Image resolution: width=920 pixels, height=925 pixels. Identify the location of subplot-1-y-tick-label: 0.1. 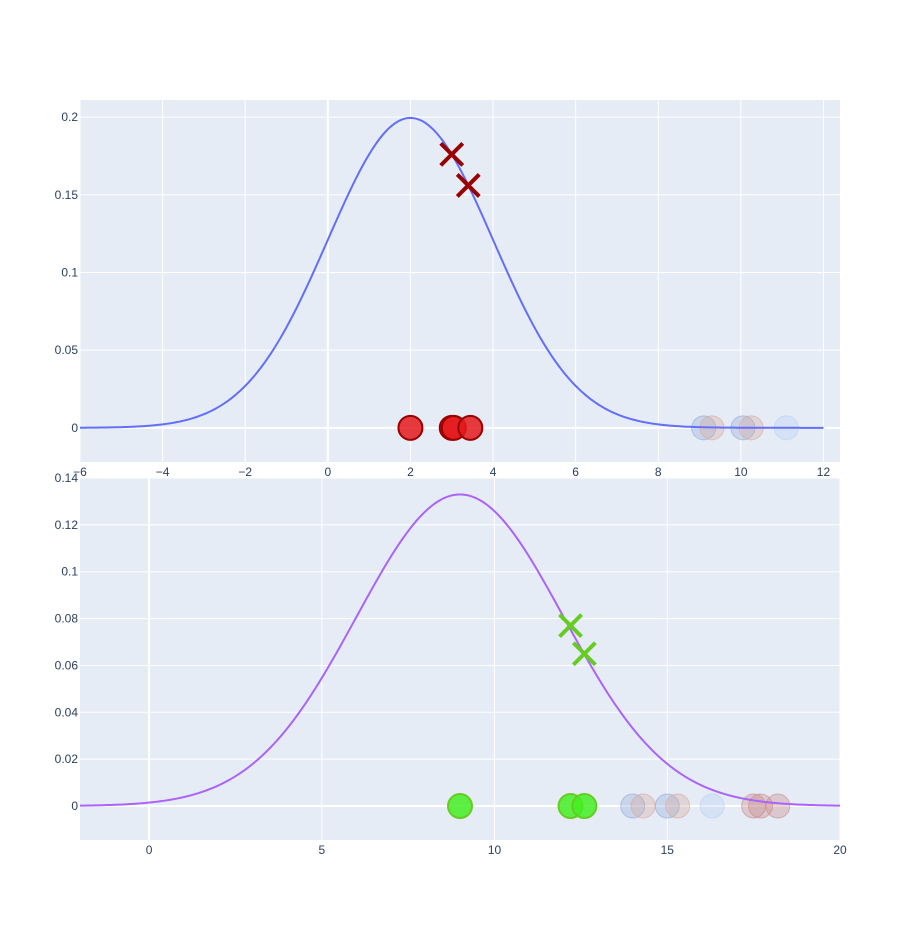
(69, 272).